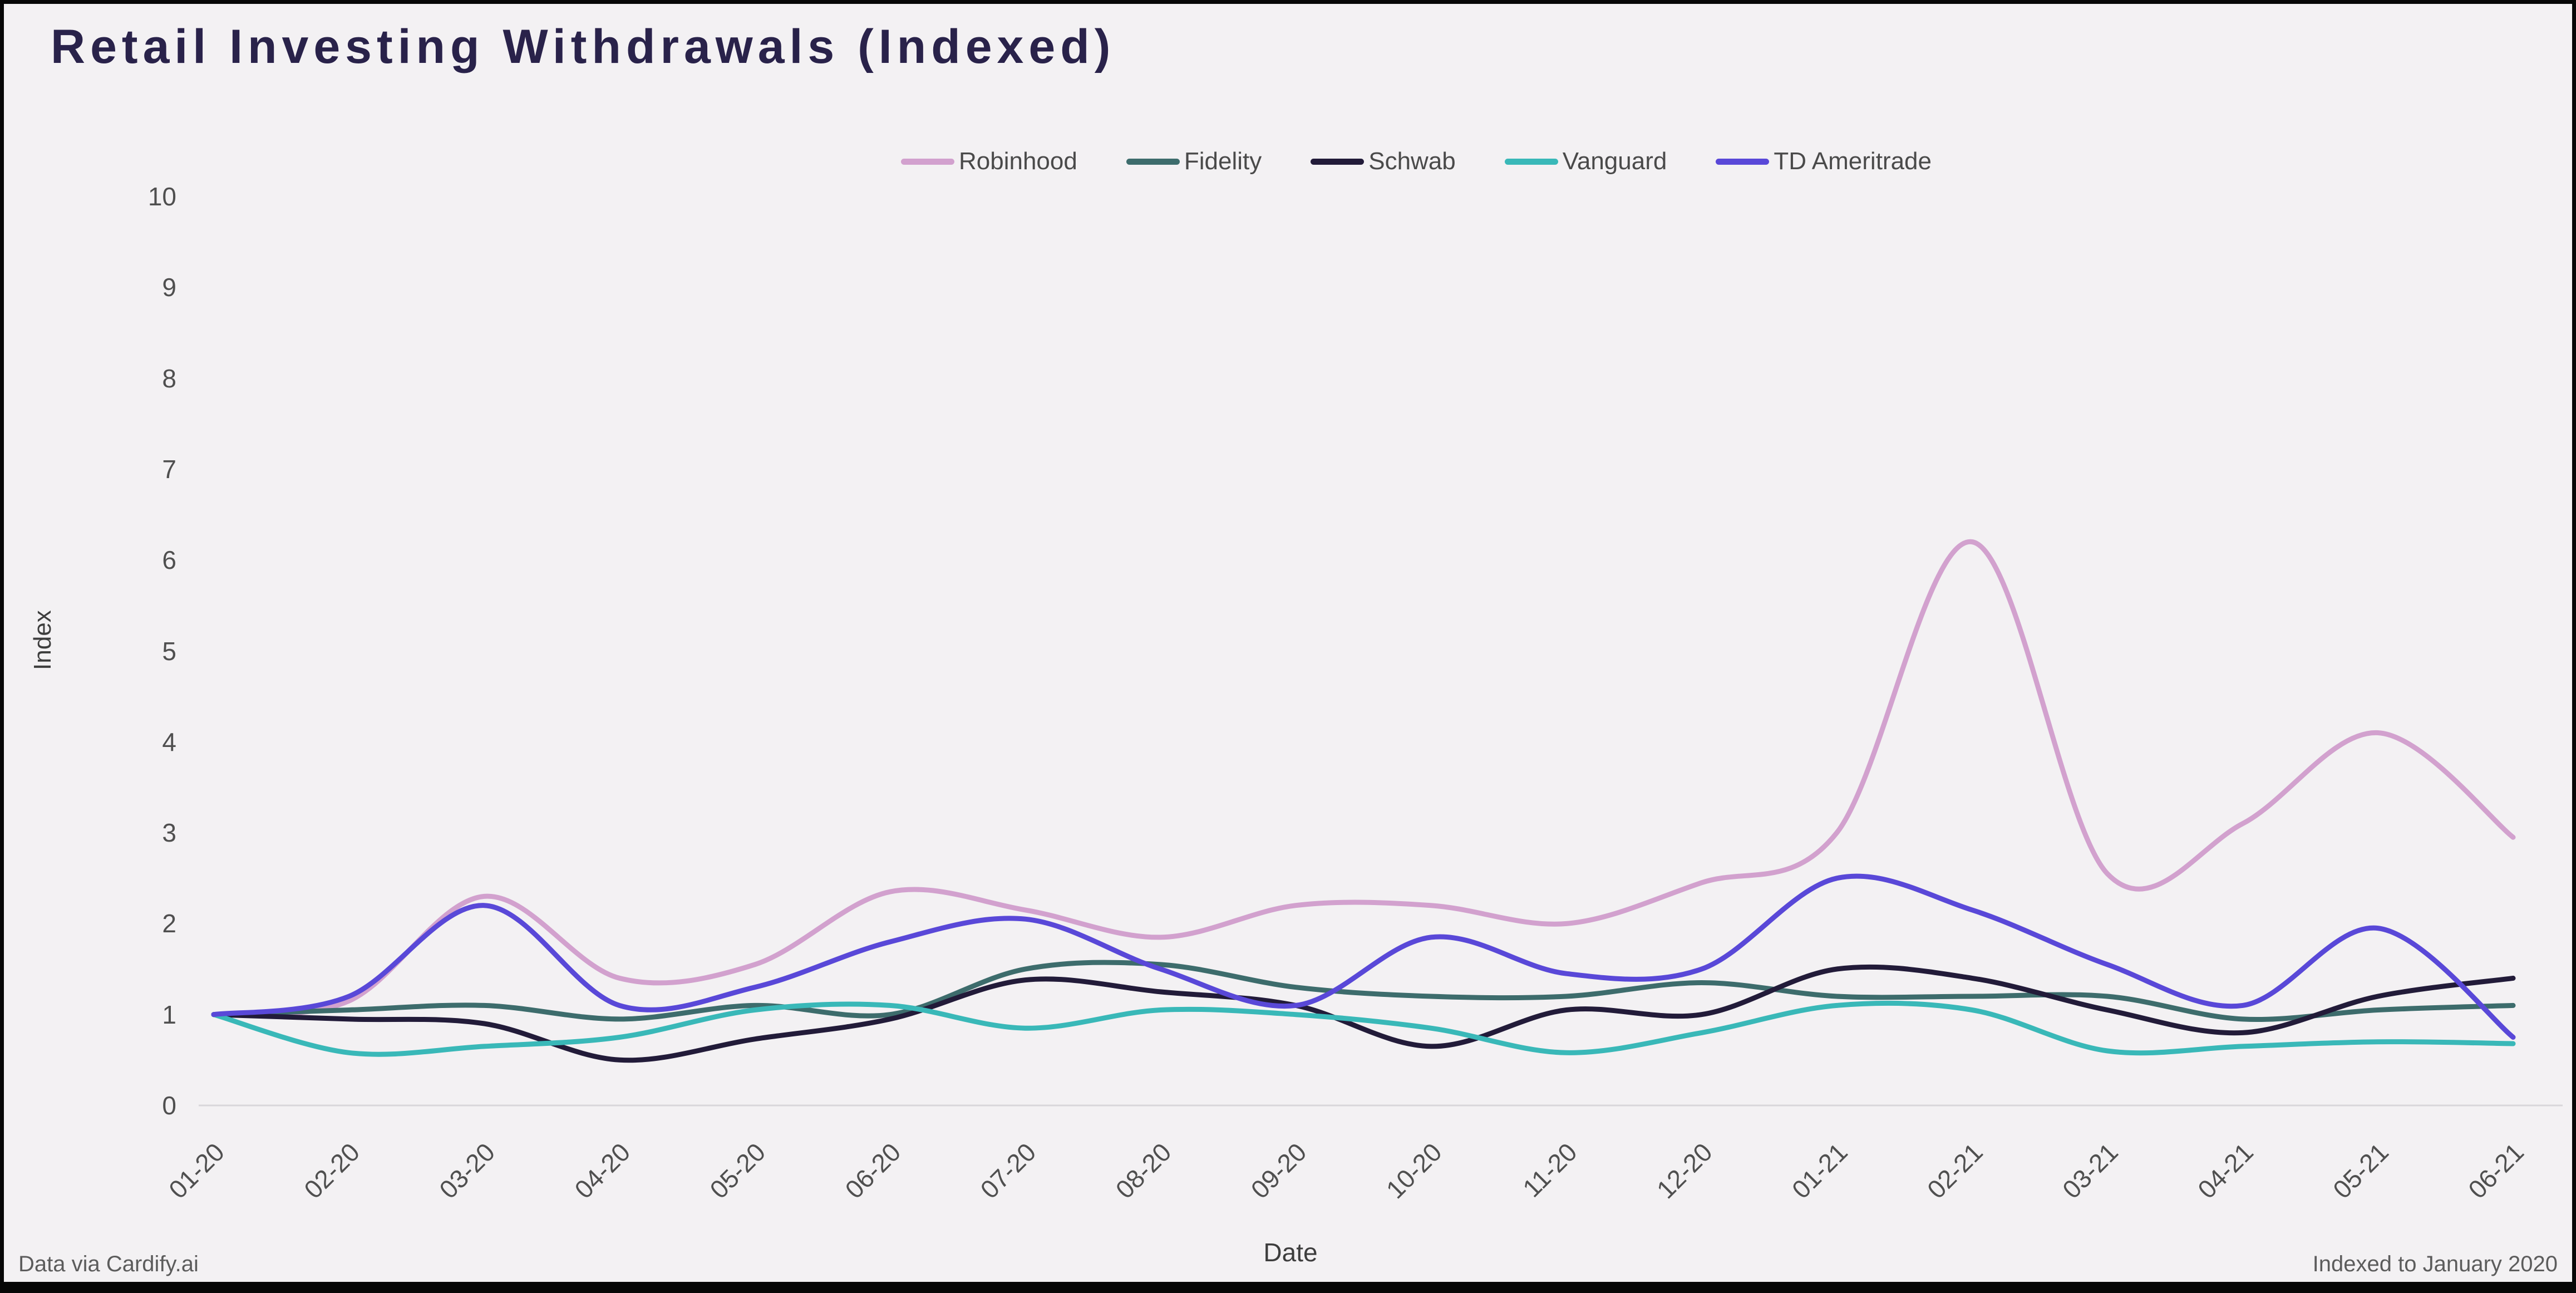  I want to click on x-tick-label: 10-20, so click(1414, 1170).